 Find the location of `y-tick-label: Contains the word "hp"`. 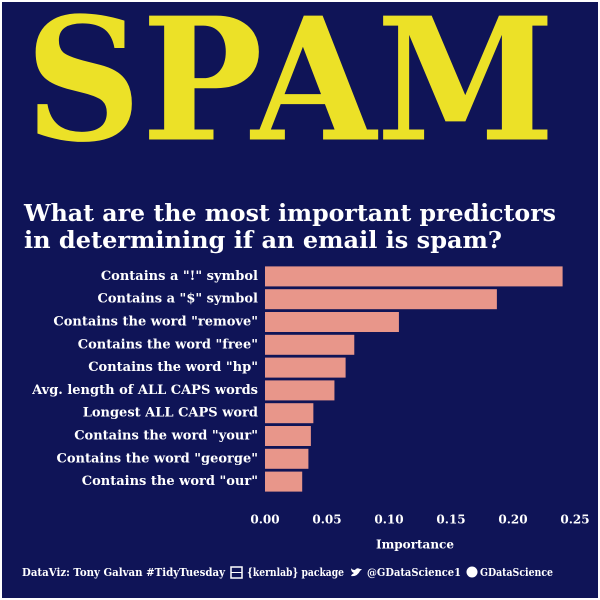

y-tick-label: Contains the word "hp" is located at coordinates (173, 367).